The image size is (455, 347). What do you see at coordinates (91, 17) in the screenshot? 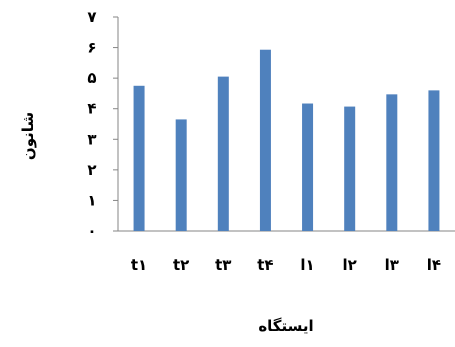
I see `y-tick-label: ۷` at bounding box center [91, 17].